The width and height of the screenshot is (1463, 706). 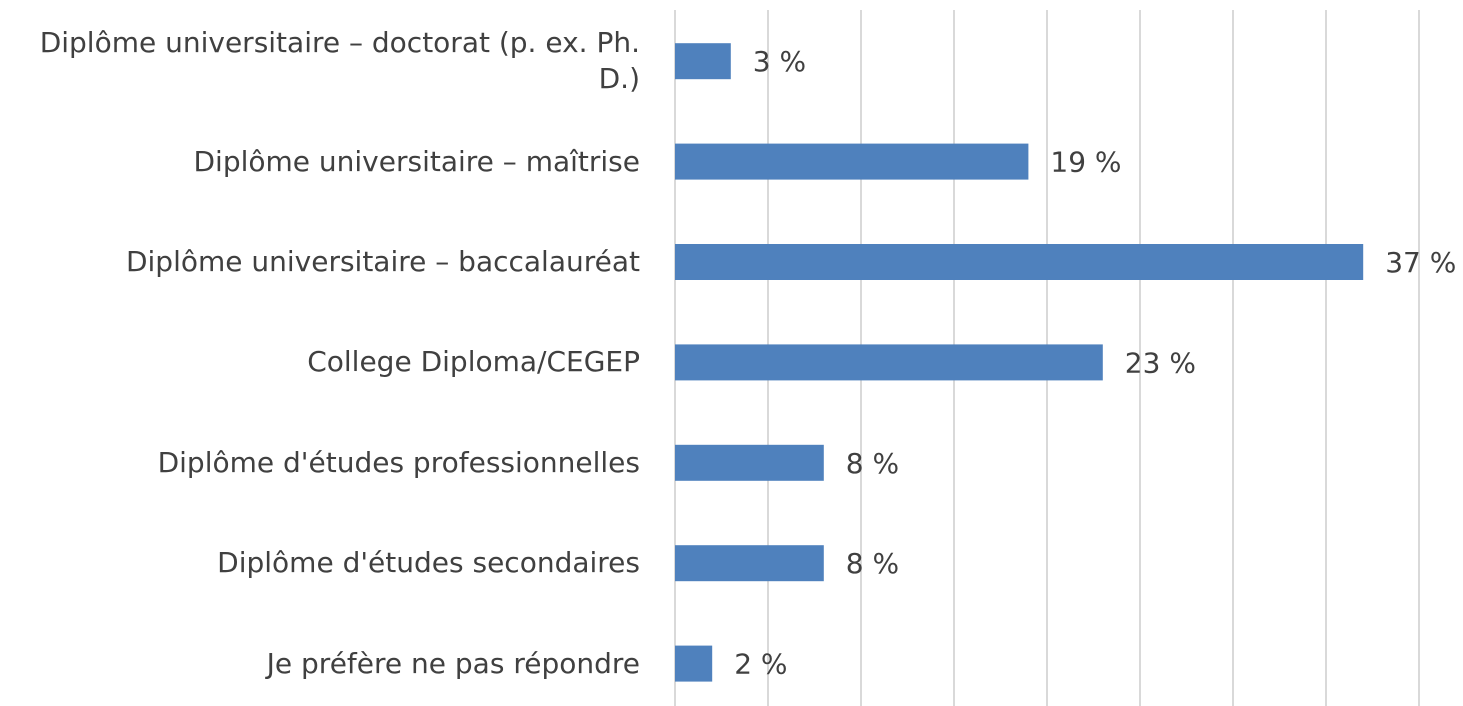 I want to click on value-label: 23 %, so click(x=1160, y=362).